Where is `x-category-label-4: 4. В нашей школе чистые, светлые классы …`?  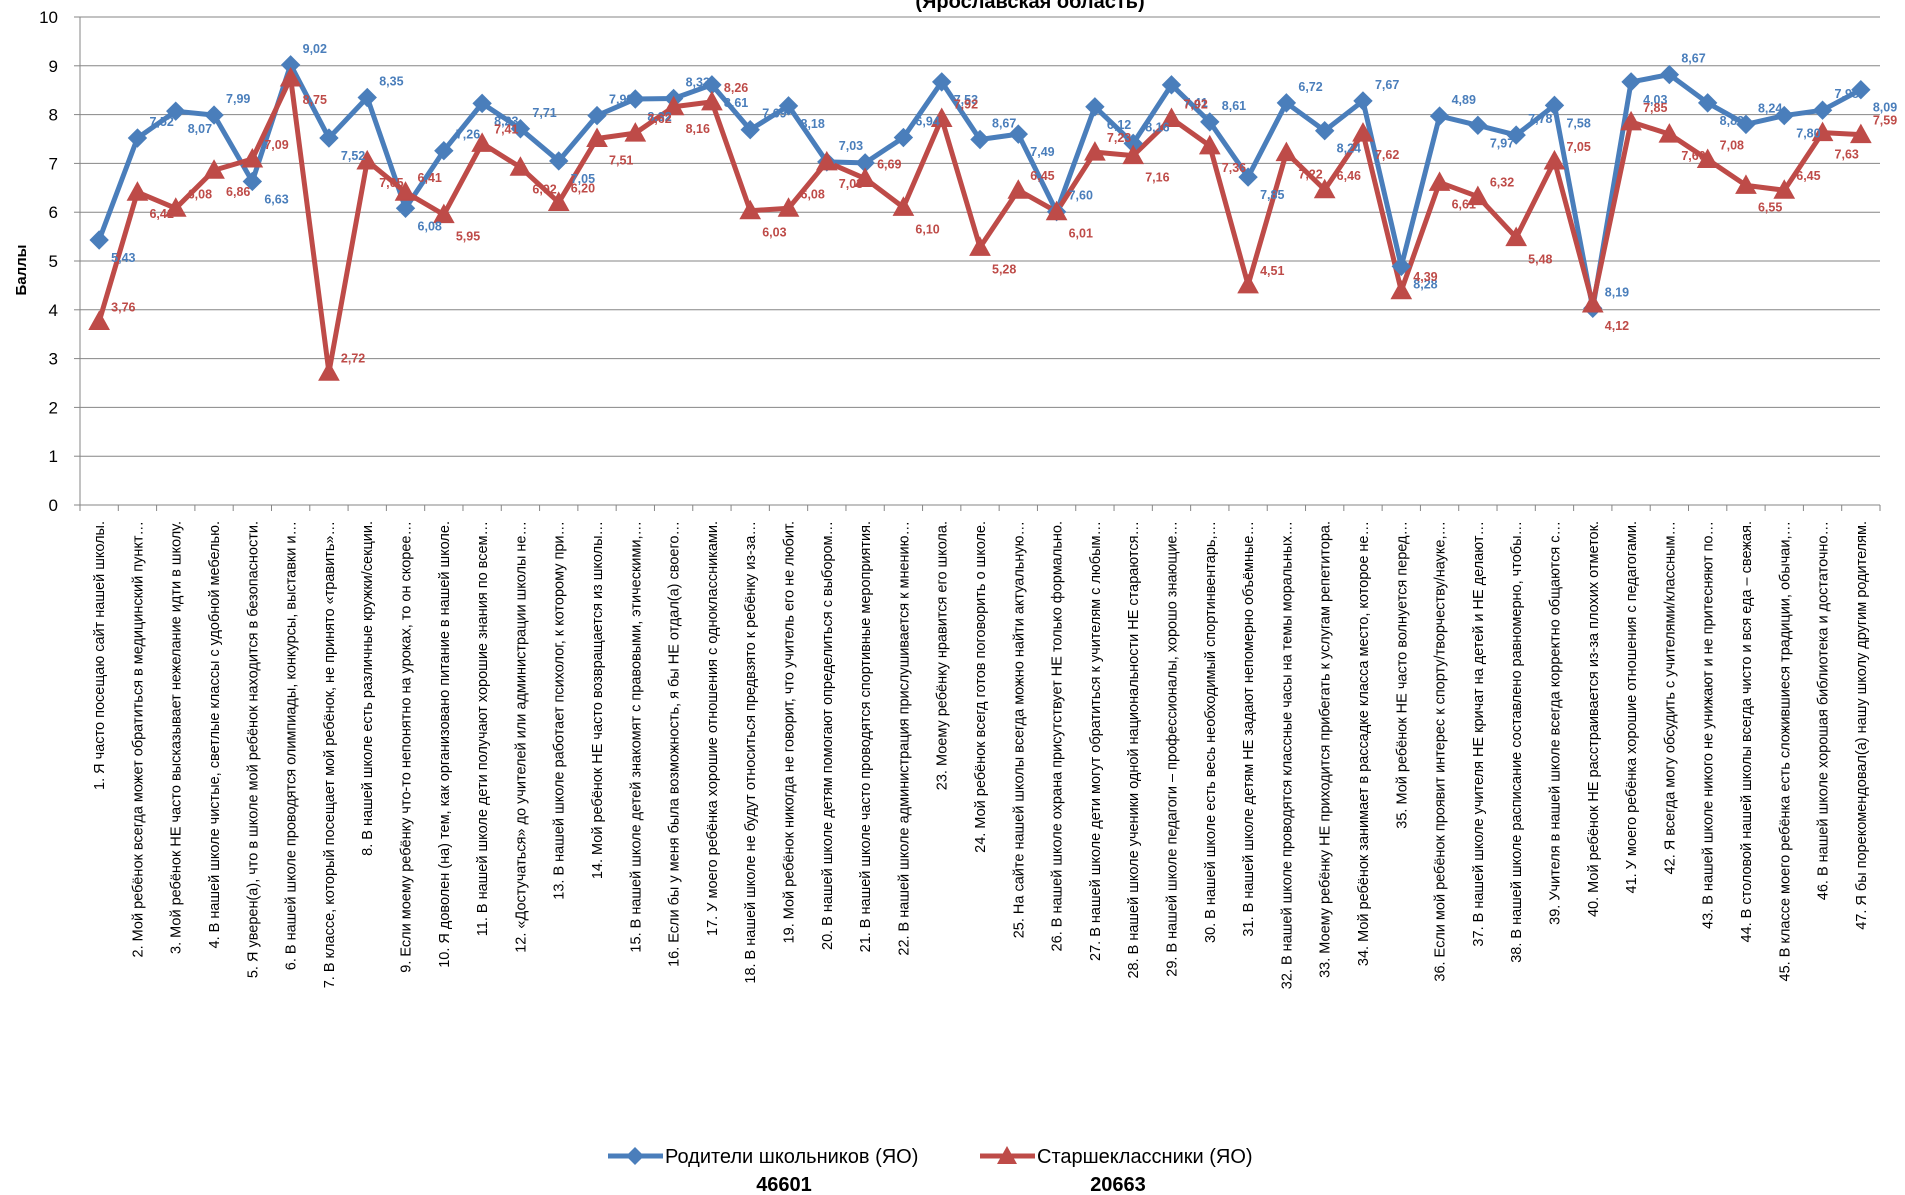
x-category-label-4: 4. В нашей школе чистые, светлые классы … is located at coordinates (215, 735).